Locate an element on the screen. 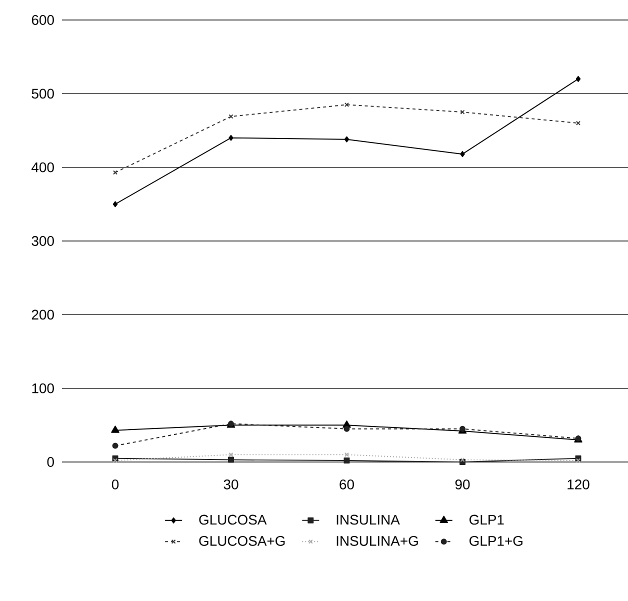 The width and height of the screenshot is (628, 601). y-tick-label: 0 is located at coordinates (50, 462).